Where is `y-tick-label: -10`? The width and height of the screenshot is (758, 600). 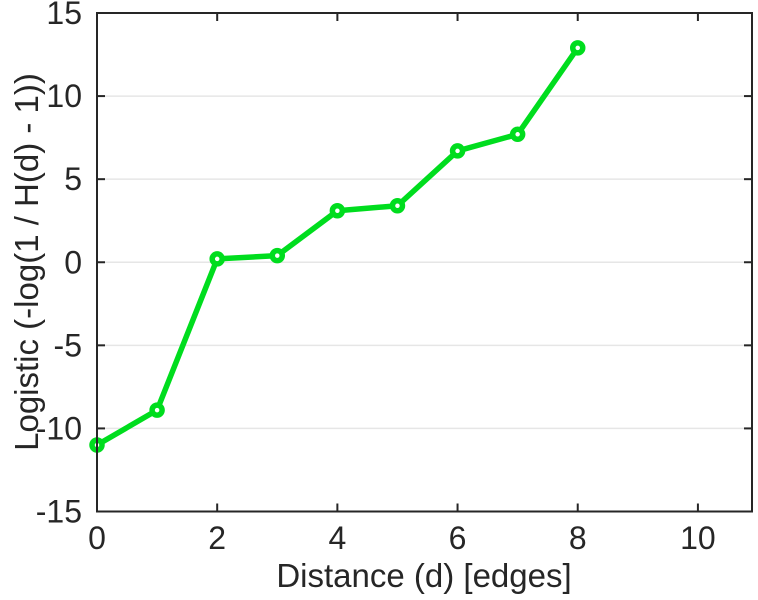
y-tick-label: -10 is located at coordinates (59, 428).